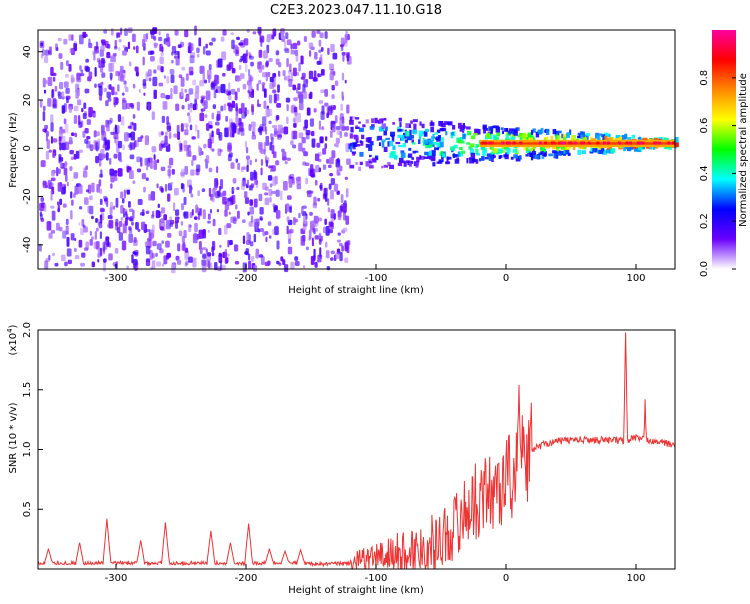 This screenshot has width=750, height=604. What do you see at coordinates (717, 173) in the screenshot?
I see `colorbar-ticks: 0.0 0.2 0.4 0.6 0.8` at bounding box center [717, 173].